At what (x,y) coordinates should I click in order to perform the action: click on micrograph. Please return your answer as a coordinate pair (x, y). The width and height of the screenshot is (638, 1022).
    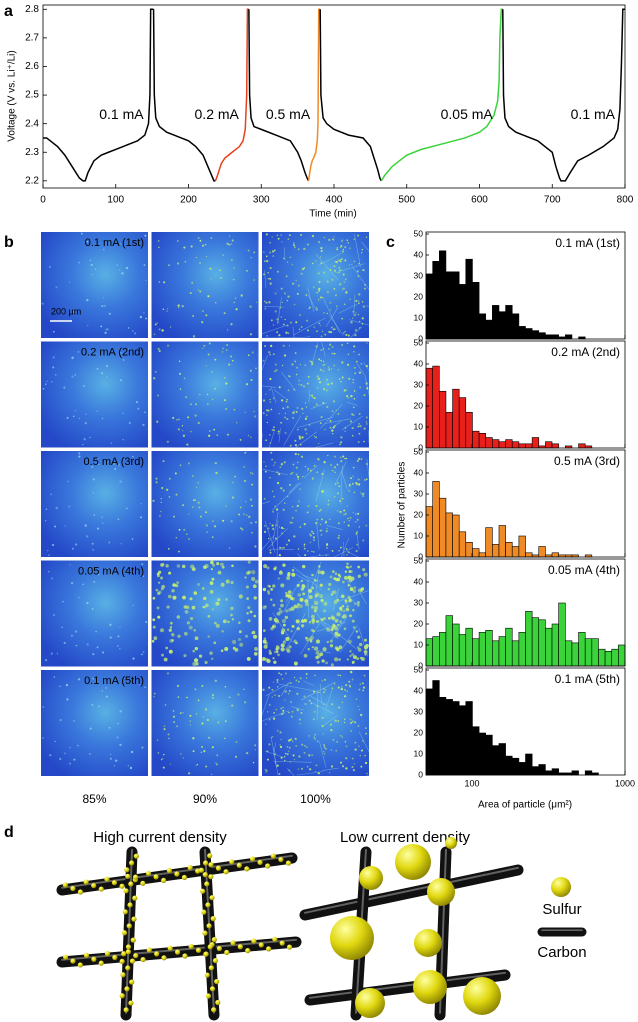
    Looking at the image, I should click on (315, 613).